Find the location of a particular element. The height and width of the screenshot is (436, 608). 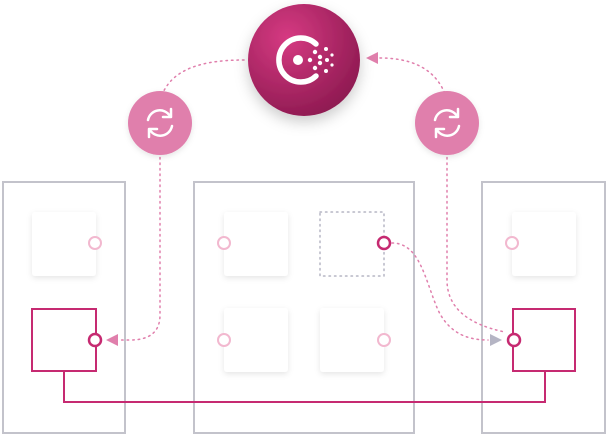

proxy-port-left is located at coordinates (95, 340).